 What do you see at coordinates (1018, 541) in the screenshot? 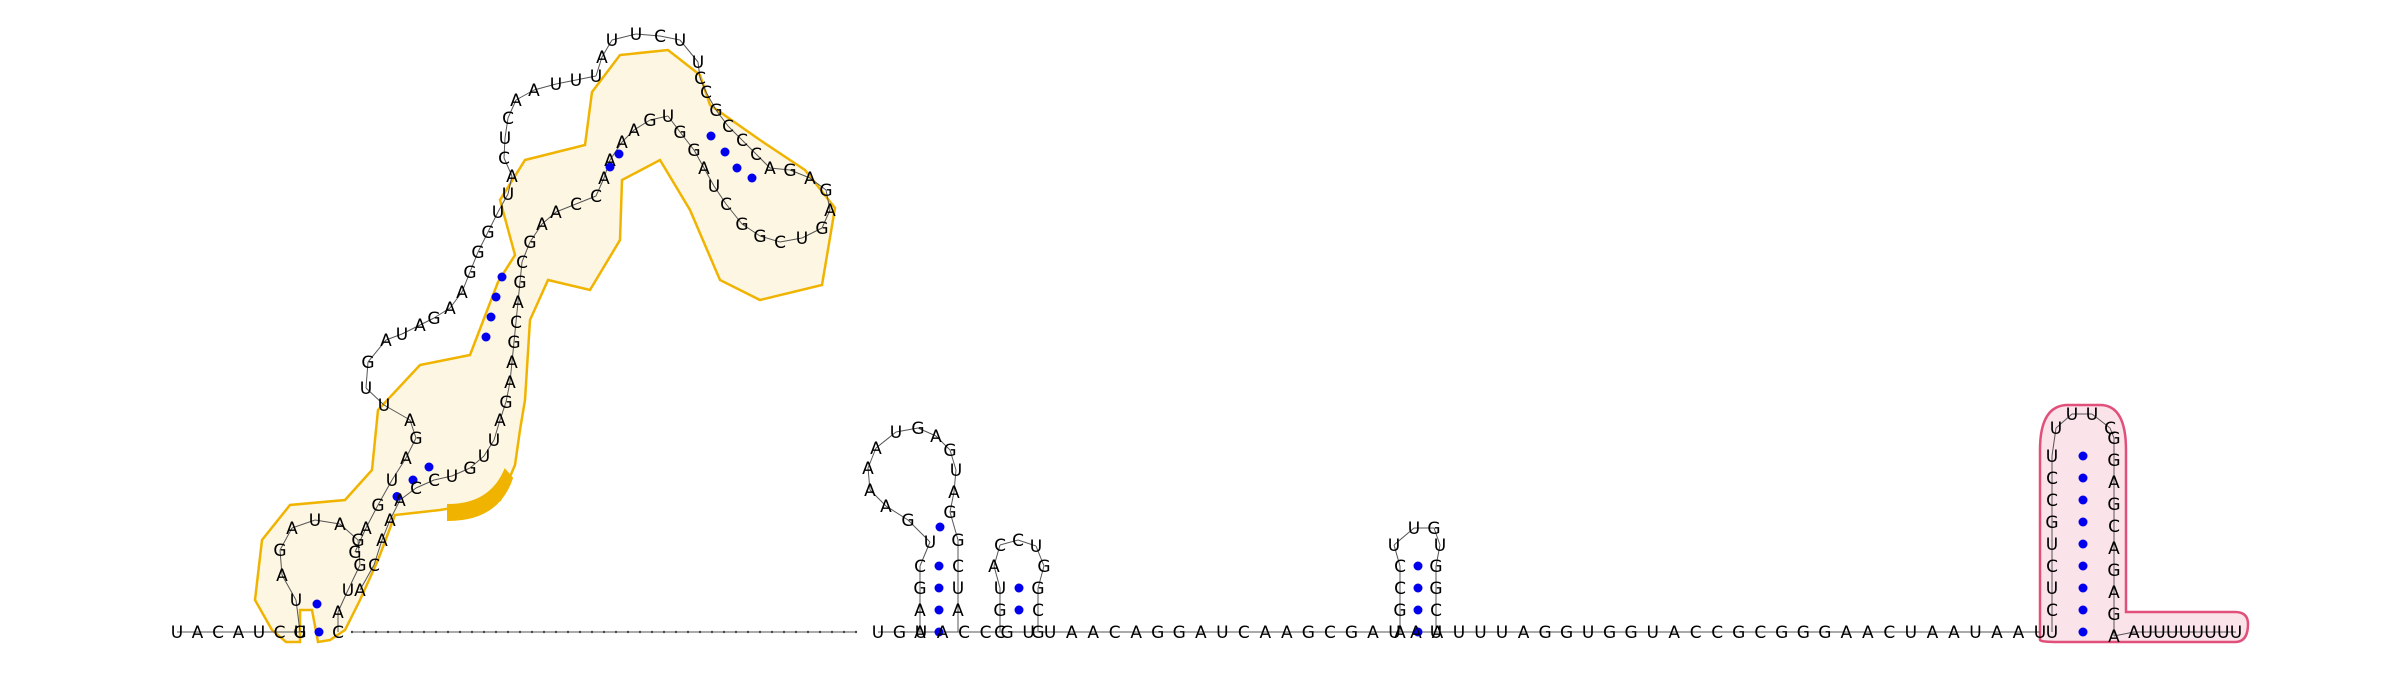
I see `hairpin-2-base: C` at bounding box center [1018, 541].